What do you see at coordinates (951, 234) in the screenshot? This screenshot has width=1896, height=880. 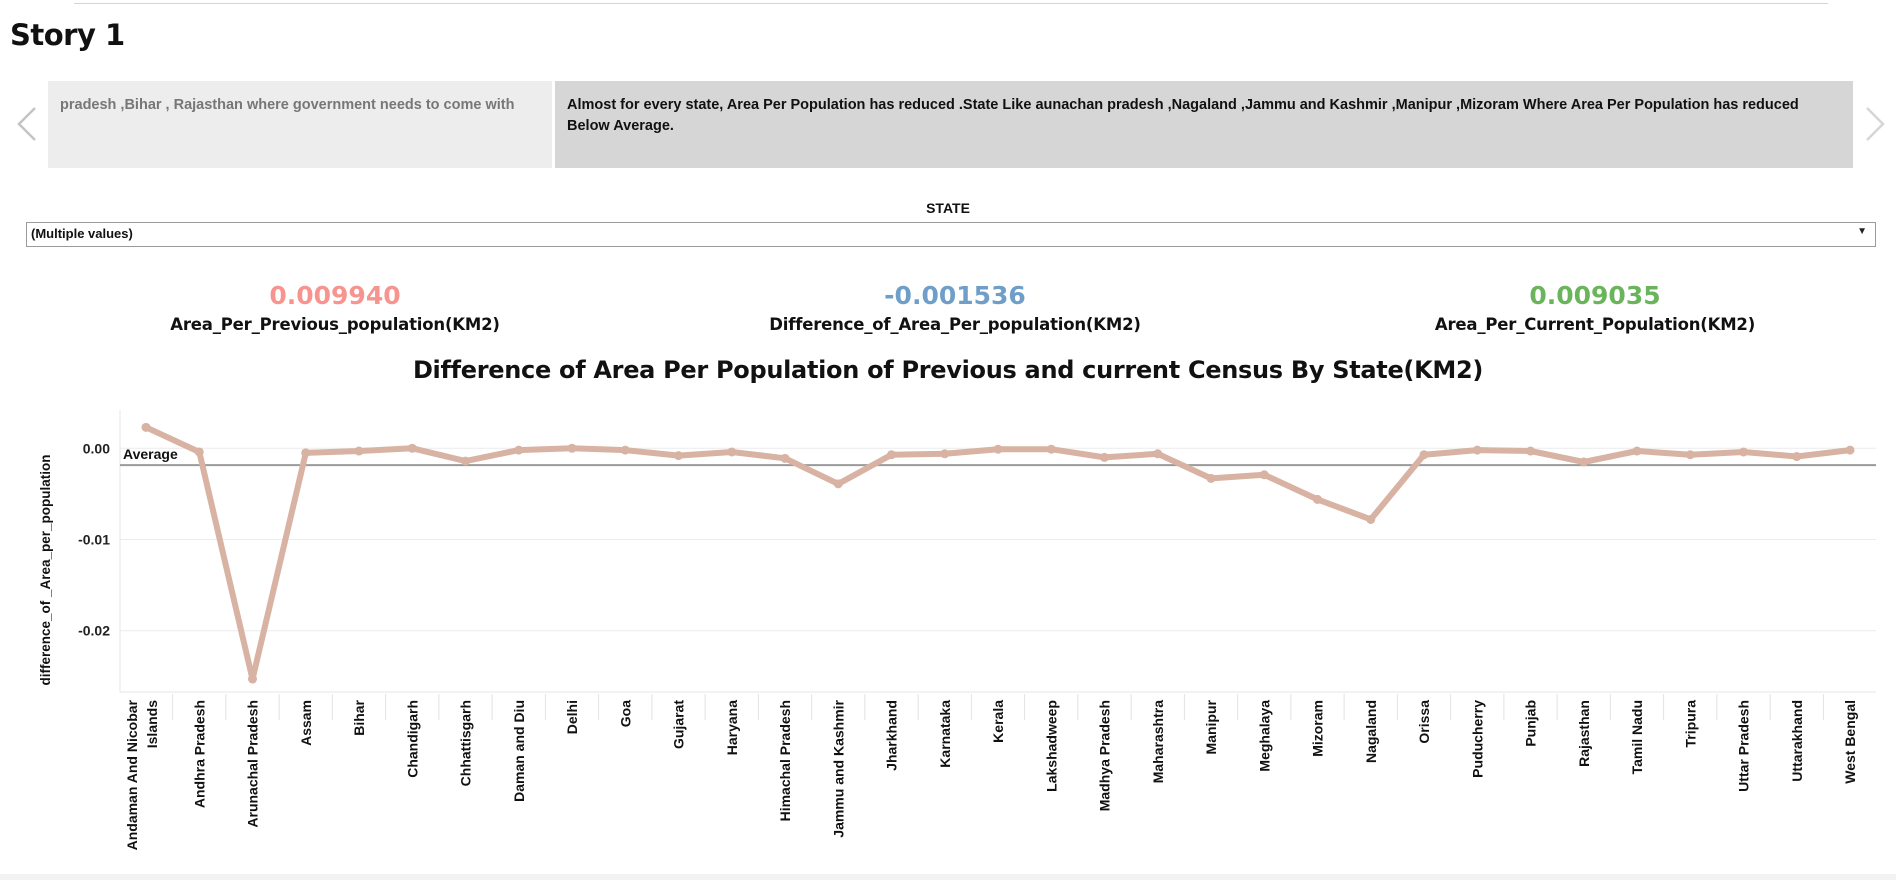 I see `state-filter-dropdown: (Multiple values) ▼` at bounding box center [951, 234].